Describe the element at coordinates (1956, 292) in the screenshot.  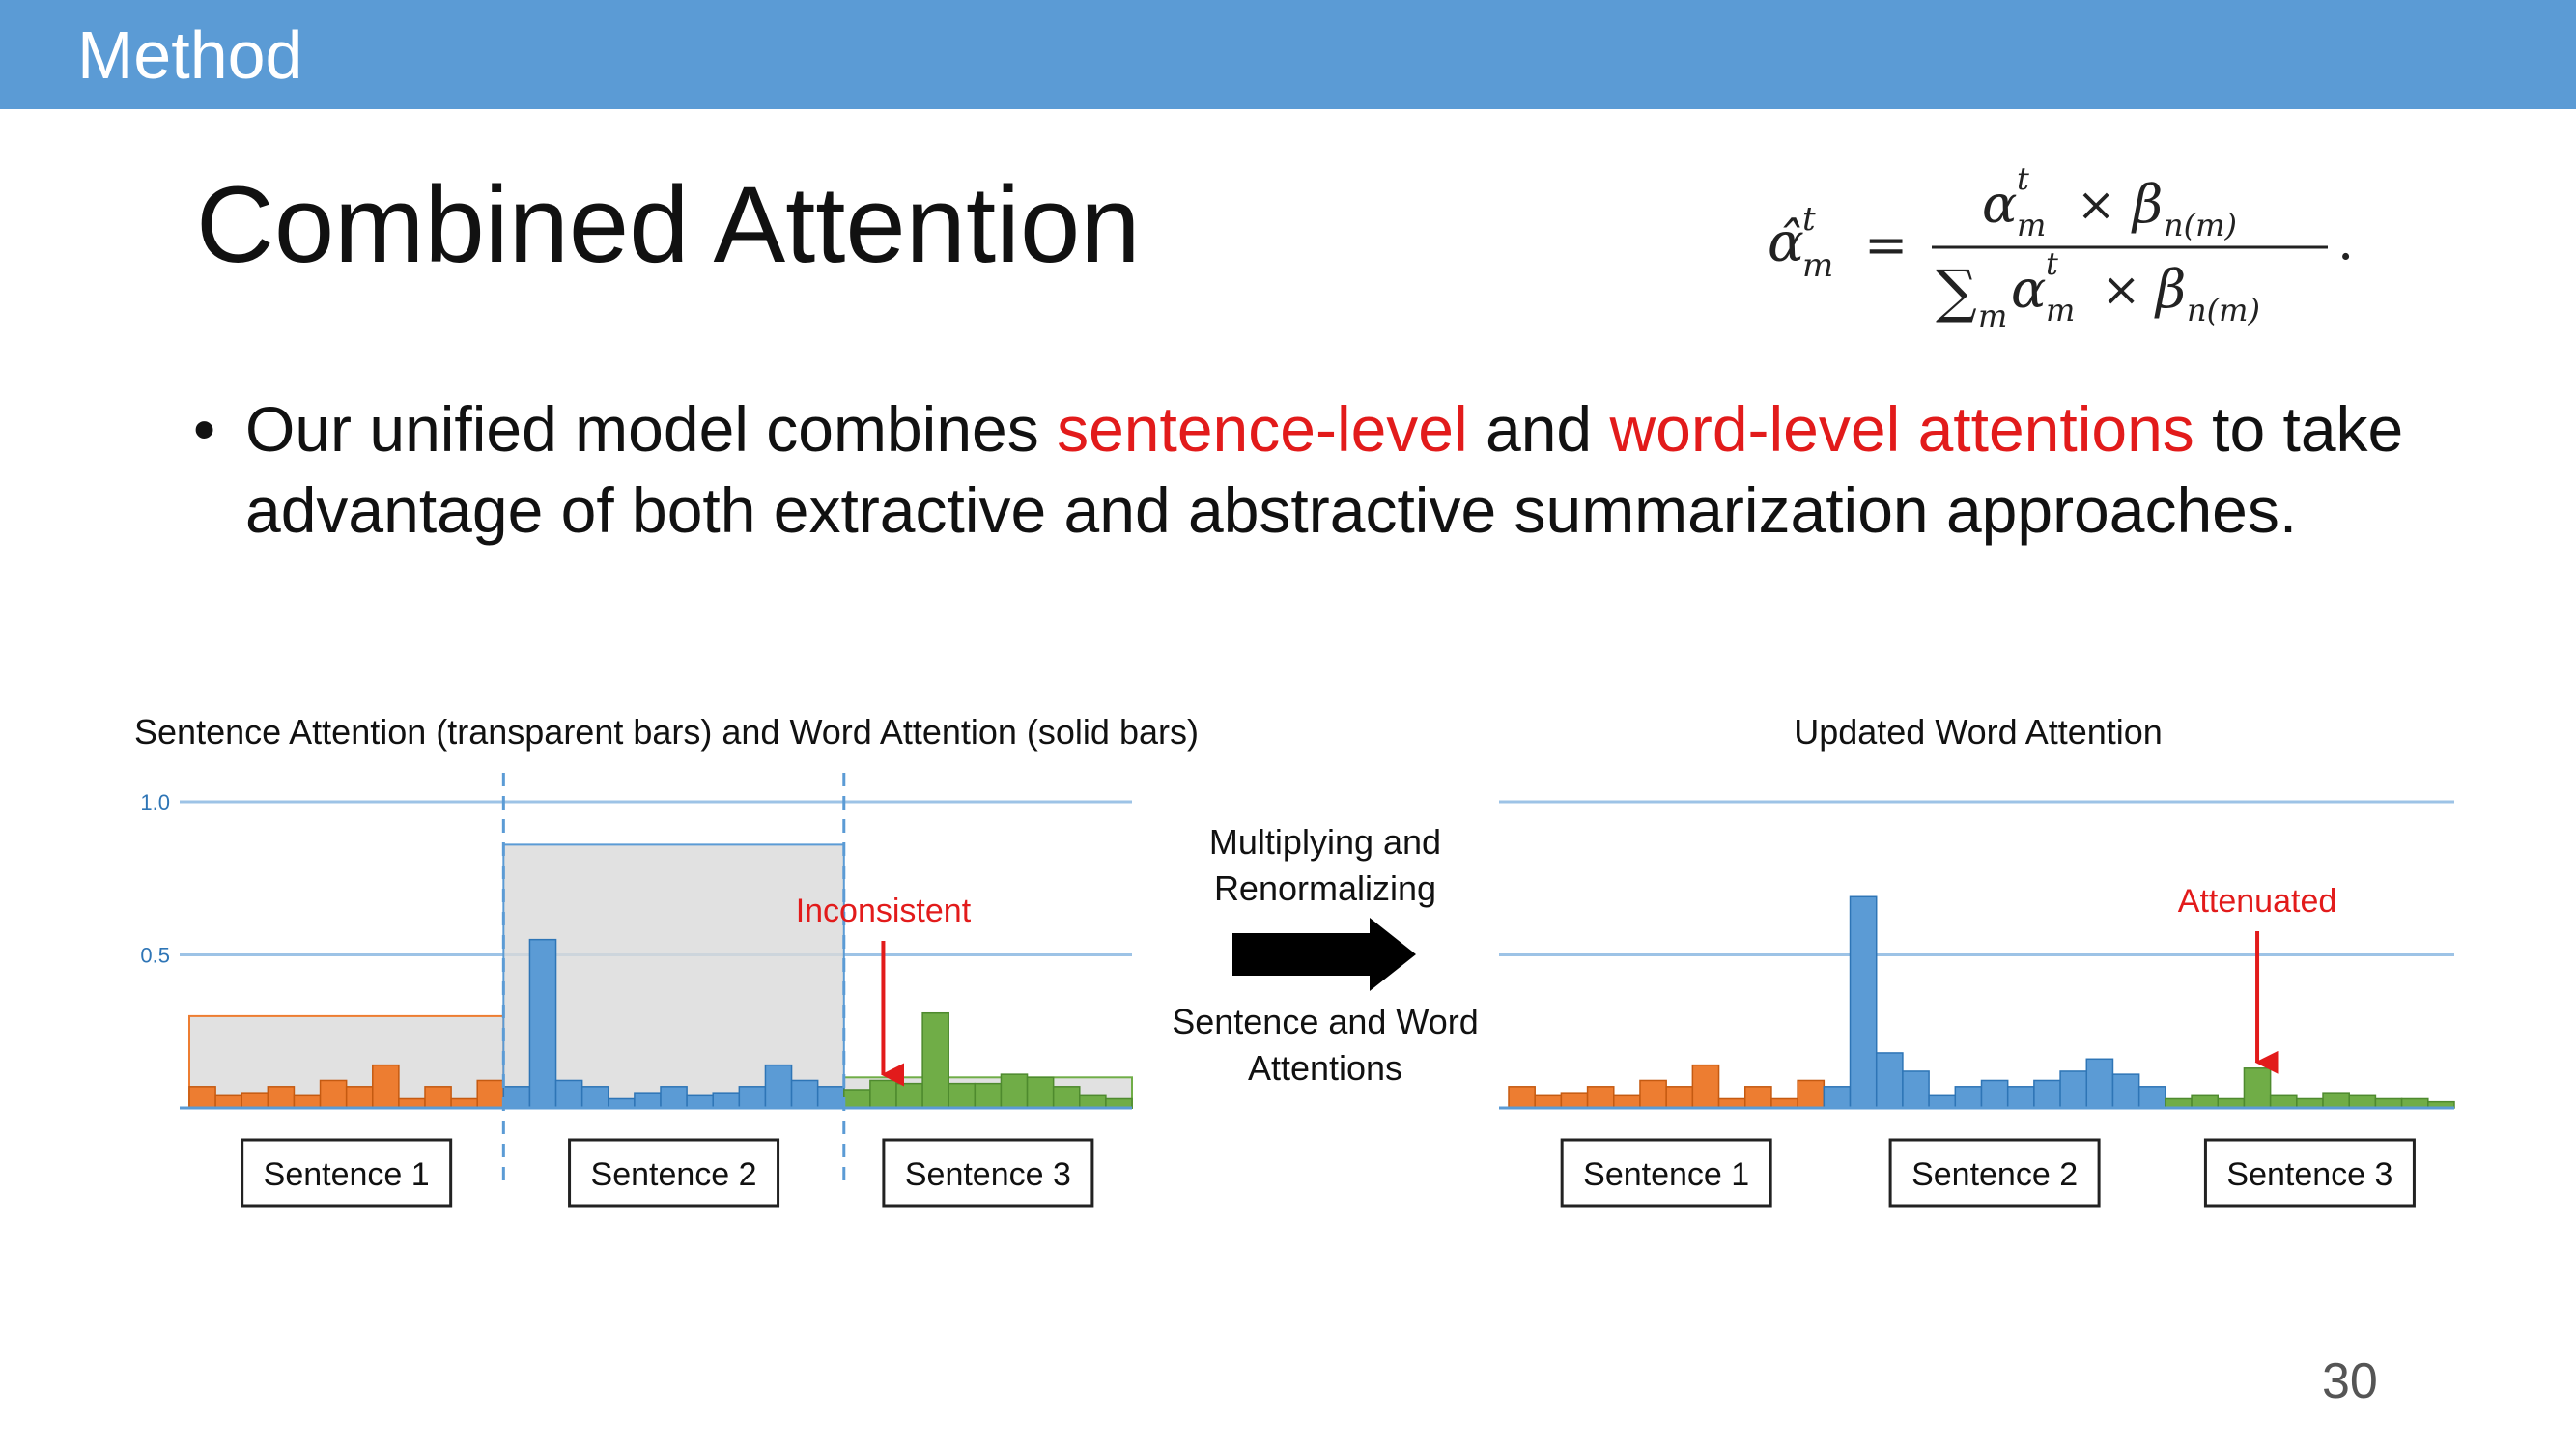
I see `formula-den-sum: ∑` at that location.